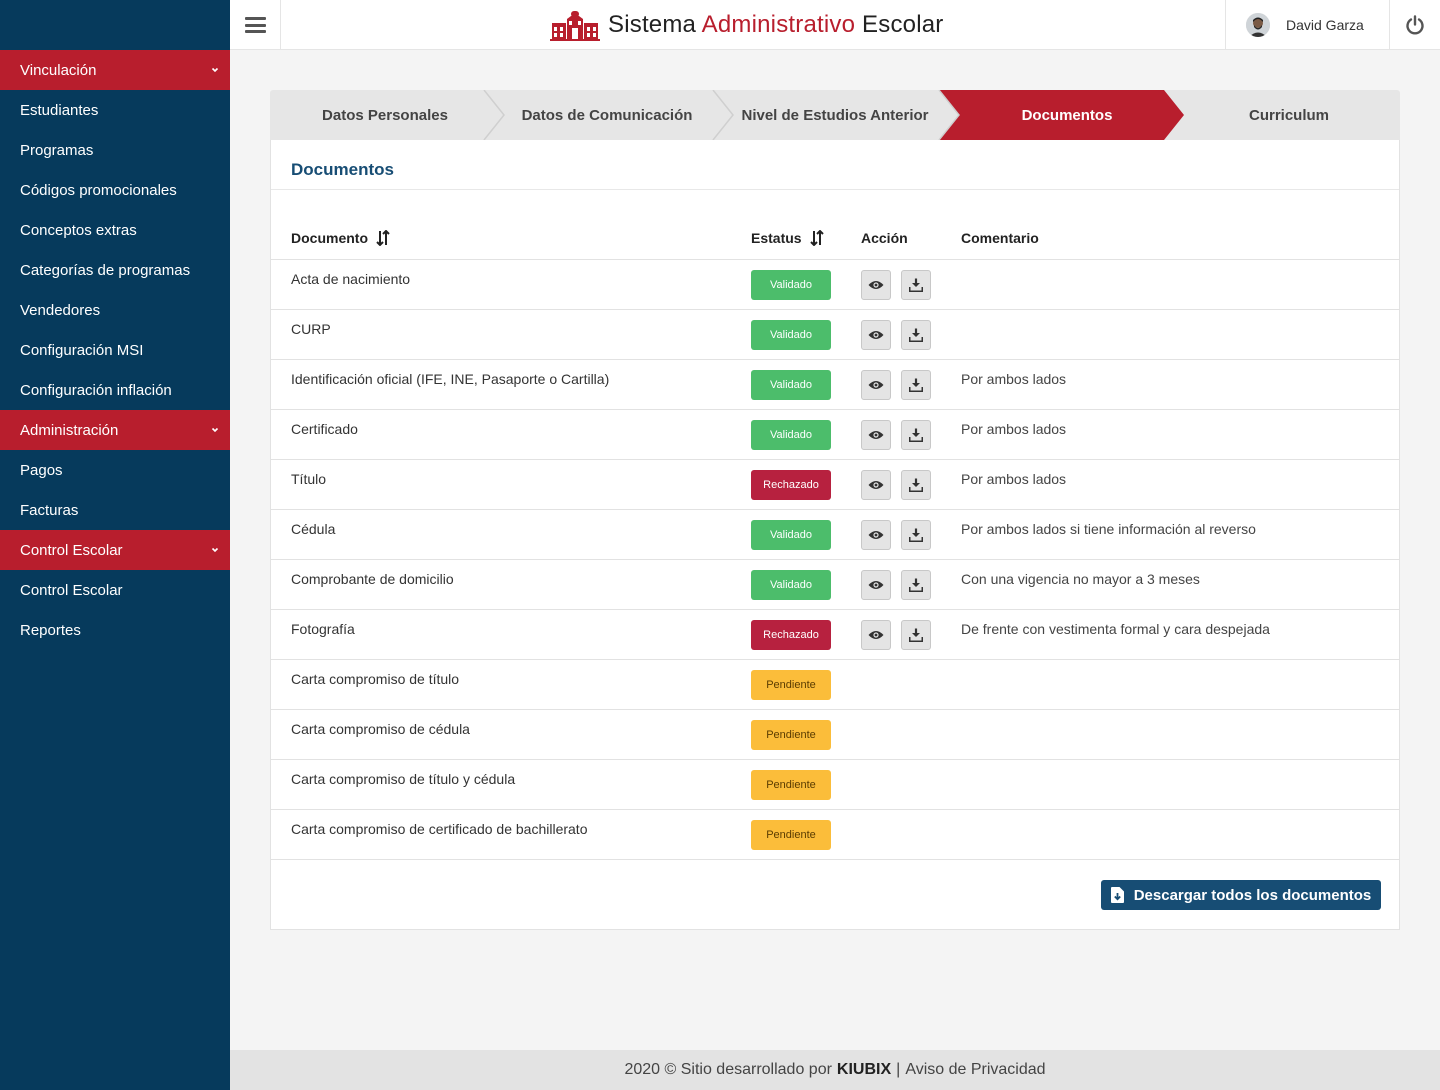 The image size is (1440, 1090). I want to click on school-building-icon, so click(575, 26).